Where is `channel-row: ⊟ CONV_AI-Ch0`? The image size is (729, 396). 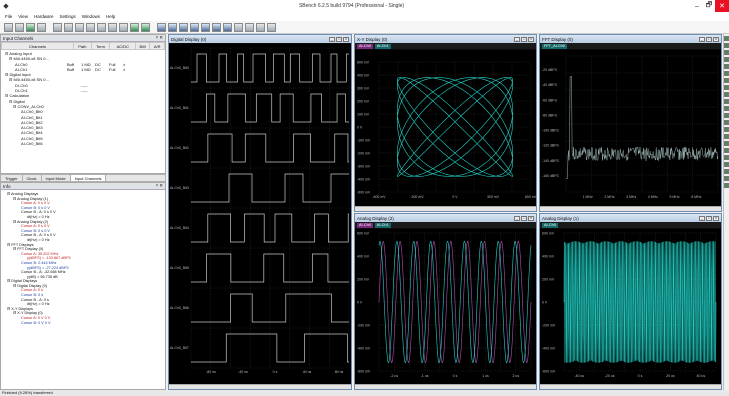
channel-row: ⊟ CONV_AI-Ch0 is located at coordinates (83, 106).